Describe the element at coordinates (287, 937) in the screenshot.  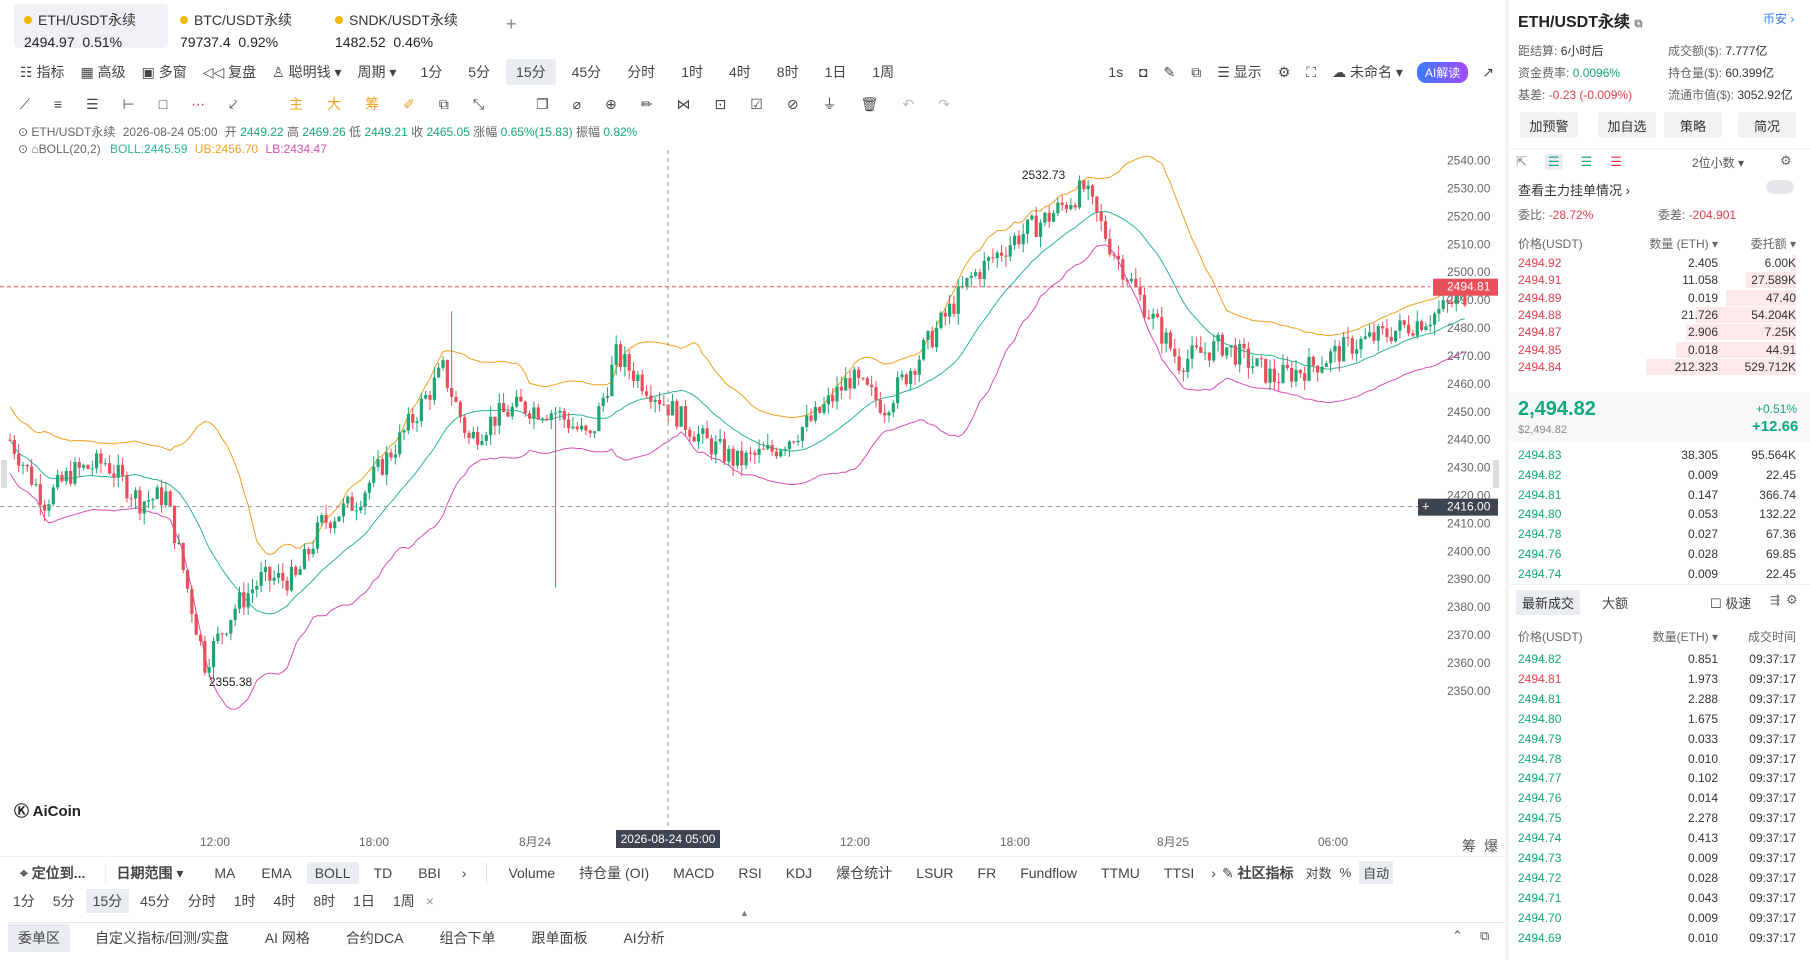
I see `bottom-tab: AI 网格` at that location.